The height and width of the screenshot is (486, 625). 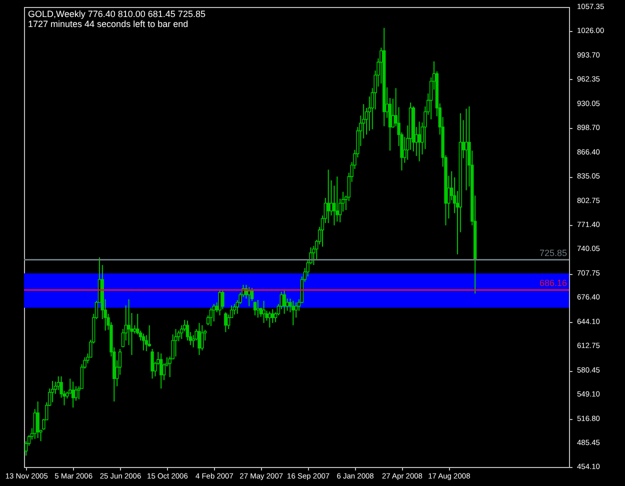 I want to click on ref-line-label: 725.85, so click(x=553, y=253).